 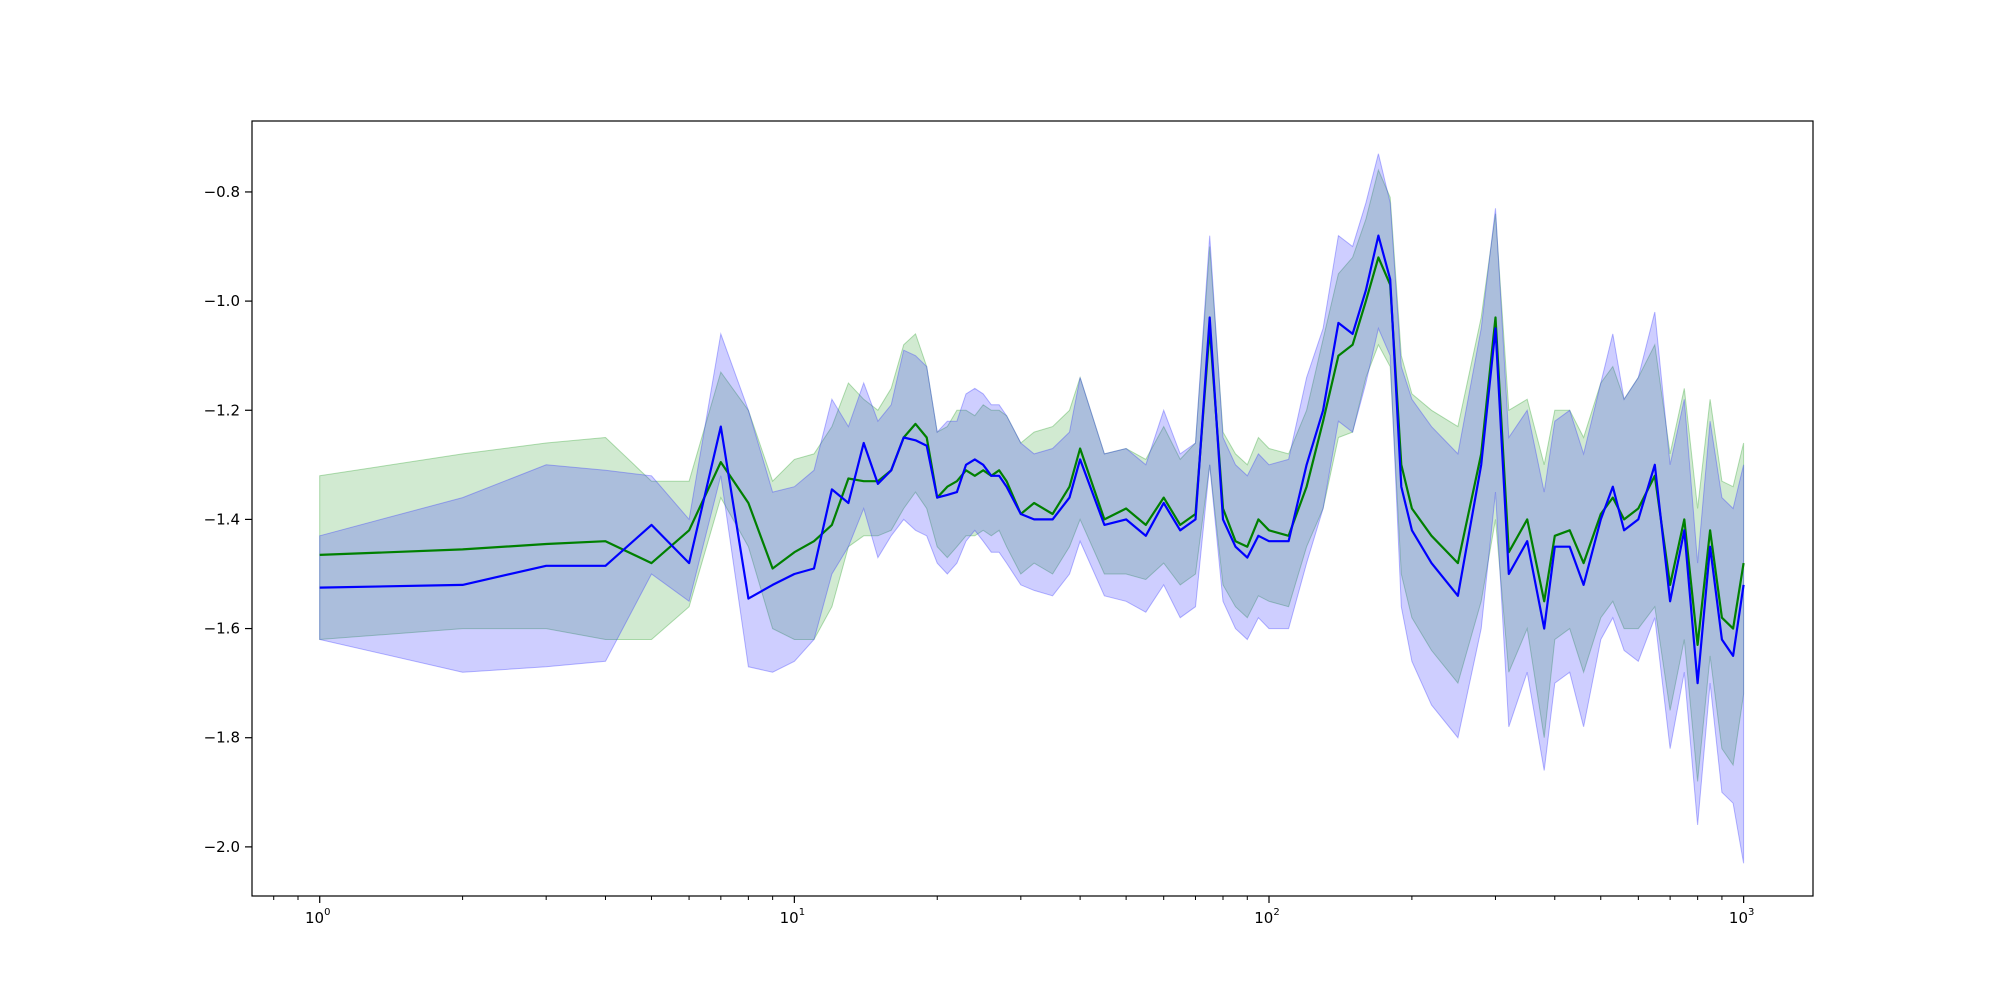 I want to click on y-tick-label: −1.6, so click(x=222, y=629).